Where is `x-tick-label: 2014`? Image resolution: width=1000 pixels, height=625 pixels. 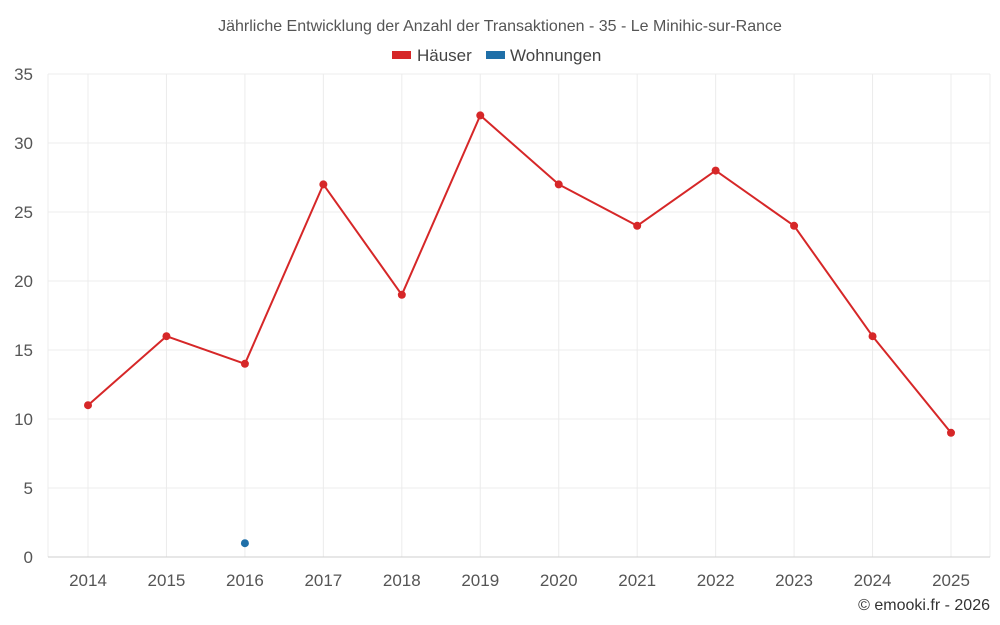 x-tick-label: 2014 is located at coordinates (88, 580).